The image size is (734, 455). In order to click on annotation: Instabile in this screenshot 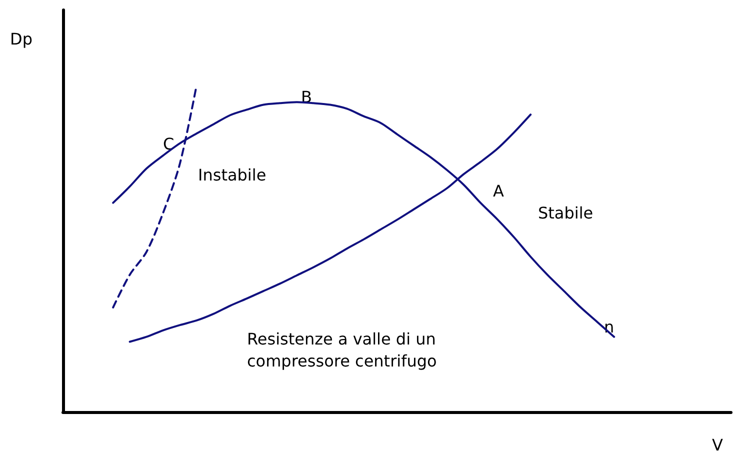, I will do `click(232, 175)`.